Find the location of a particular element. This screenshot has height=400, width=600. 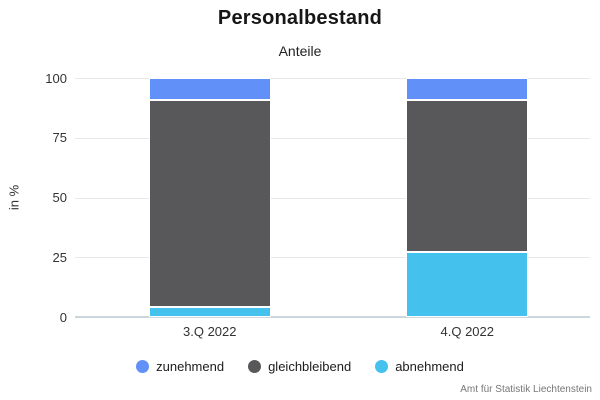

legend: zunehmend gleichbleibend abnehmend is located at coordinates (300, 366).